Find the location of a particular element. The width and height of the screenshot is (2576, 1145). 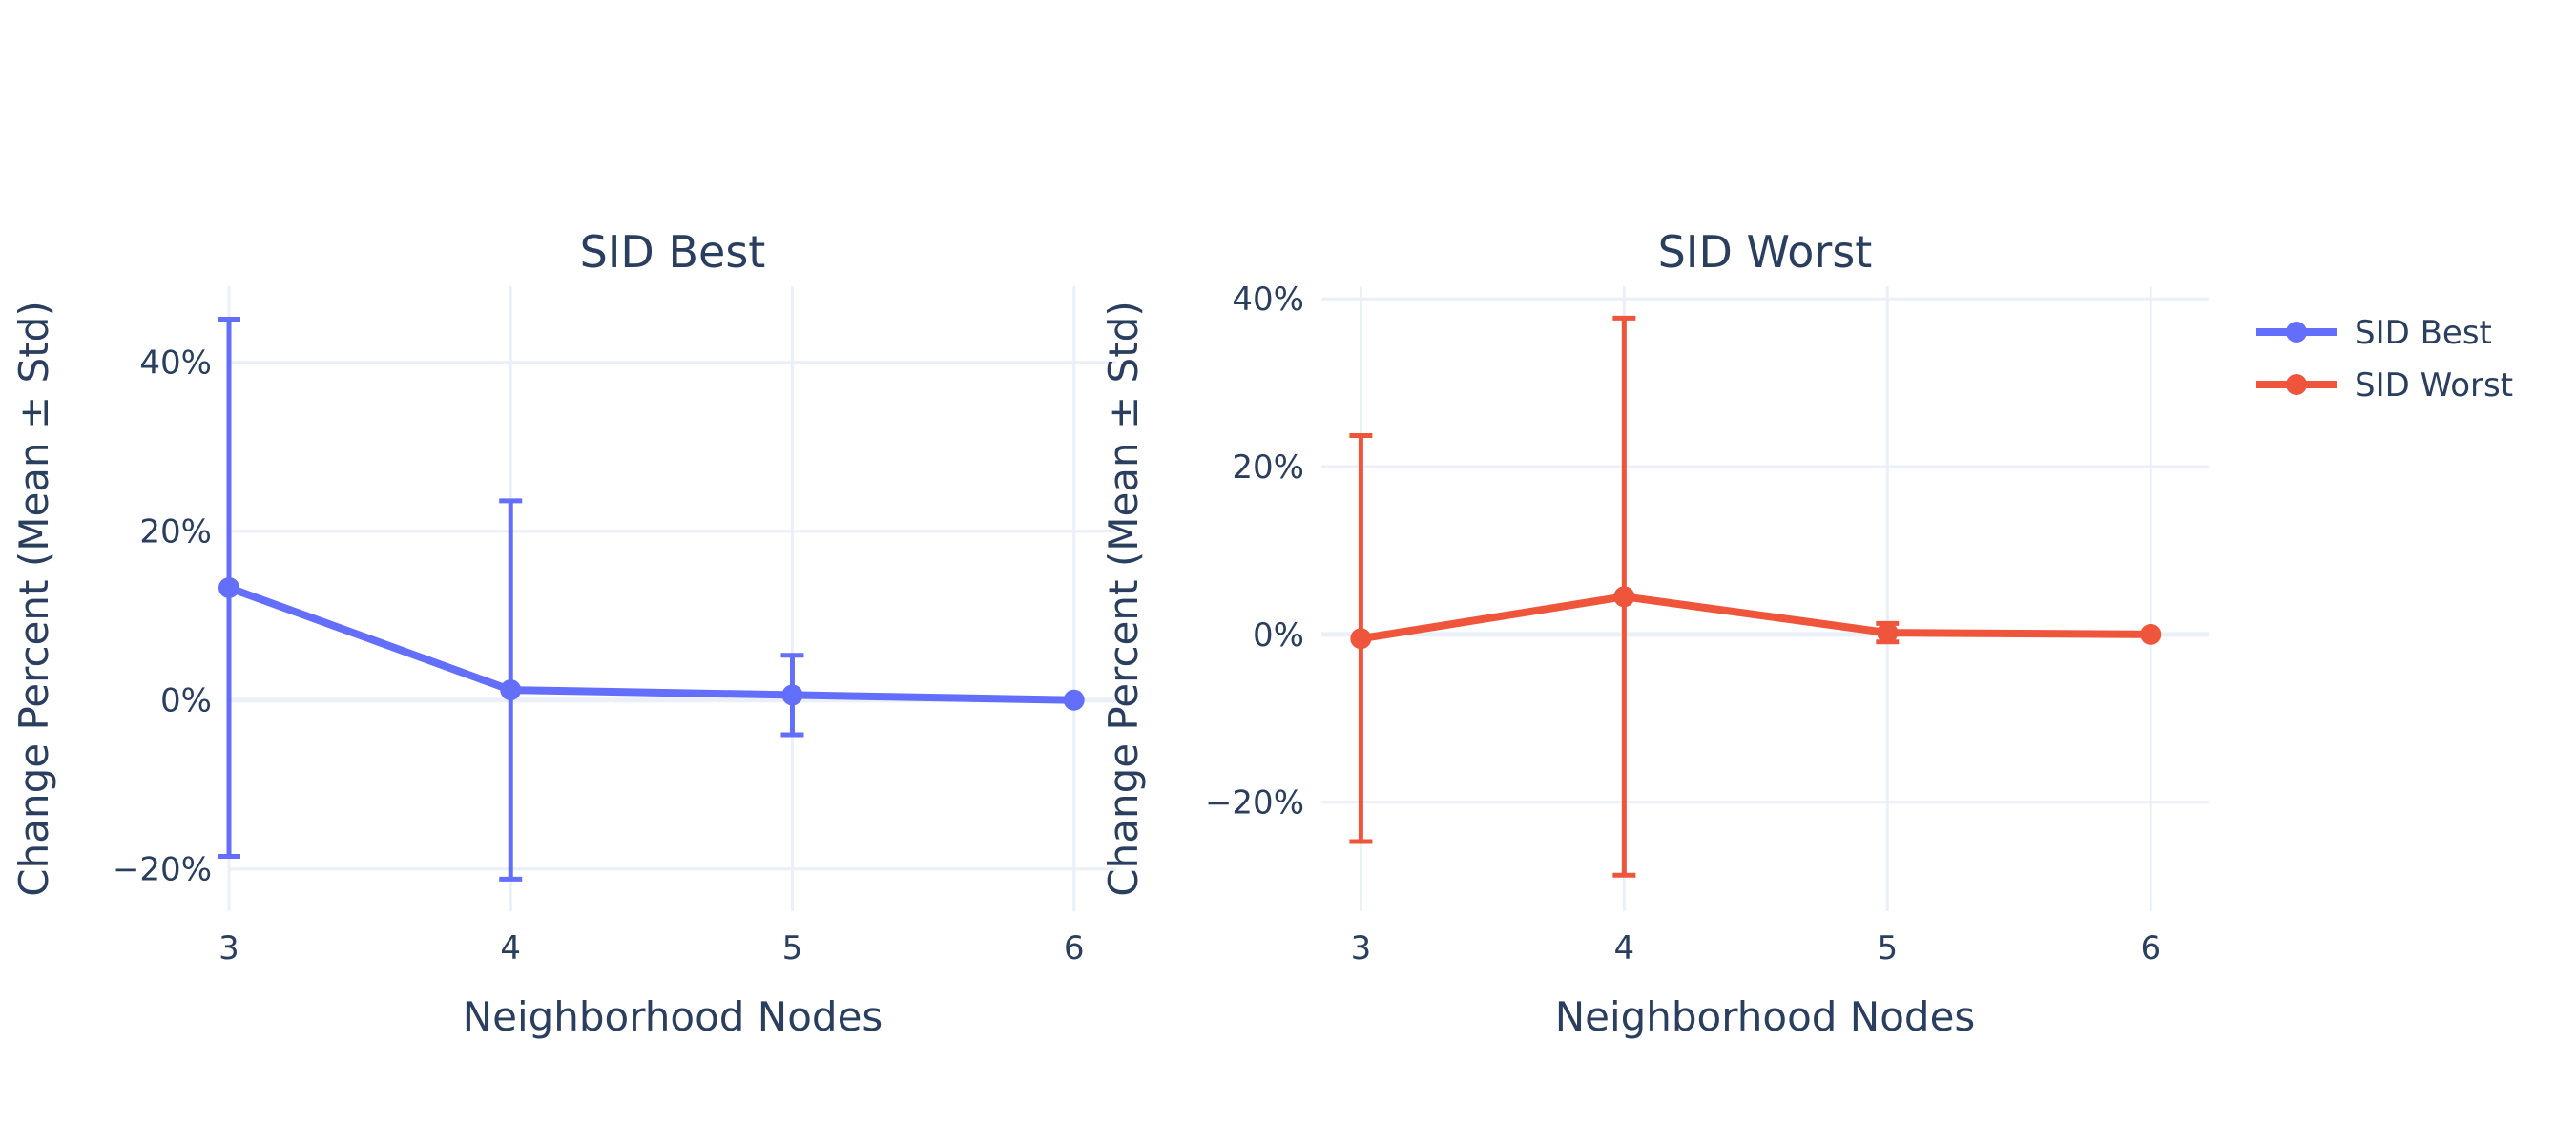

legend-item-sid-worst: SID Worst is located at coordinates (2384, 385).